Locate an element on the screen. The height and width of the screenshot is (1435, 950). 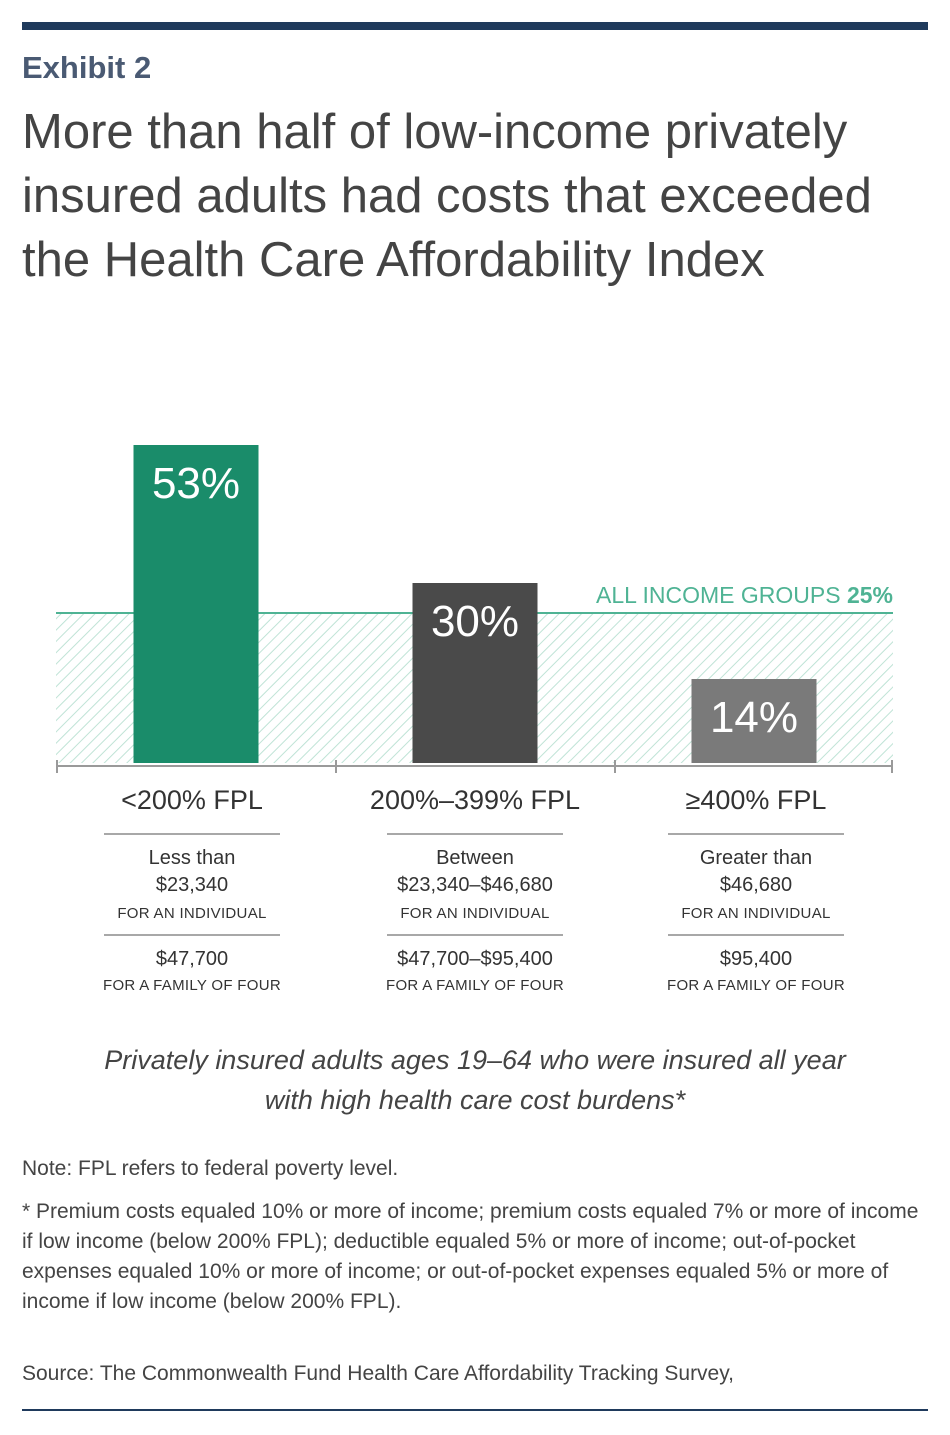
family-amount: $47,700 is located at coordinates (192, 959).